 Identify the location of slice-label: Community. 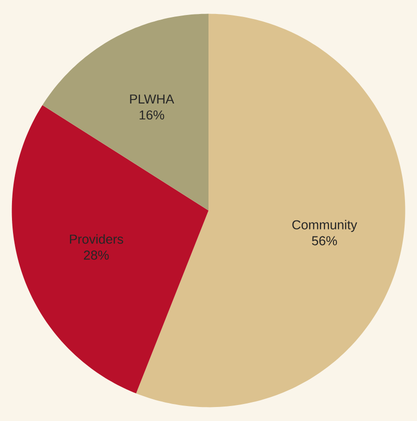
(325, 226).